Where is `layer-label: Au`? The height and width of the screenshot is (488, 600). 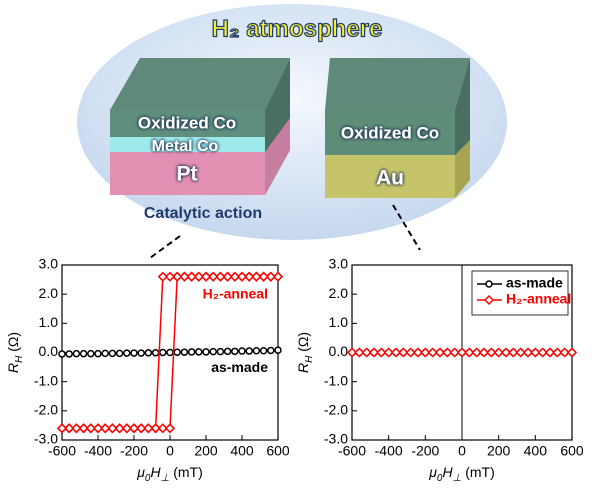 layer-label: Au is located at coordinates (390, 178).